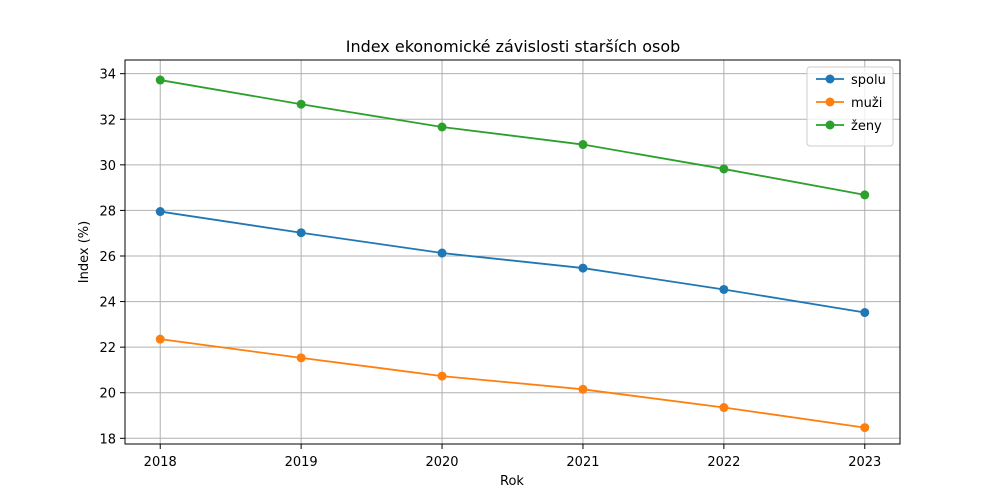  Describe the element at coordinates (160, 462) in the screenshot. I see `x-tick-label: 2018` at that location.